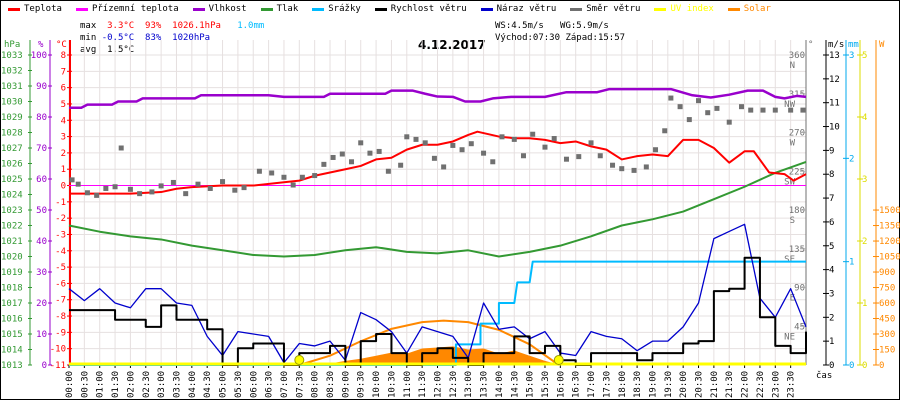 This screenshot has width=900, height=400. Describe the element at coordinates (346, 384) in the screenshot. I see `x-tick-label: 09:00` at that location.